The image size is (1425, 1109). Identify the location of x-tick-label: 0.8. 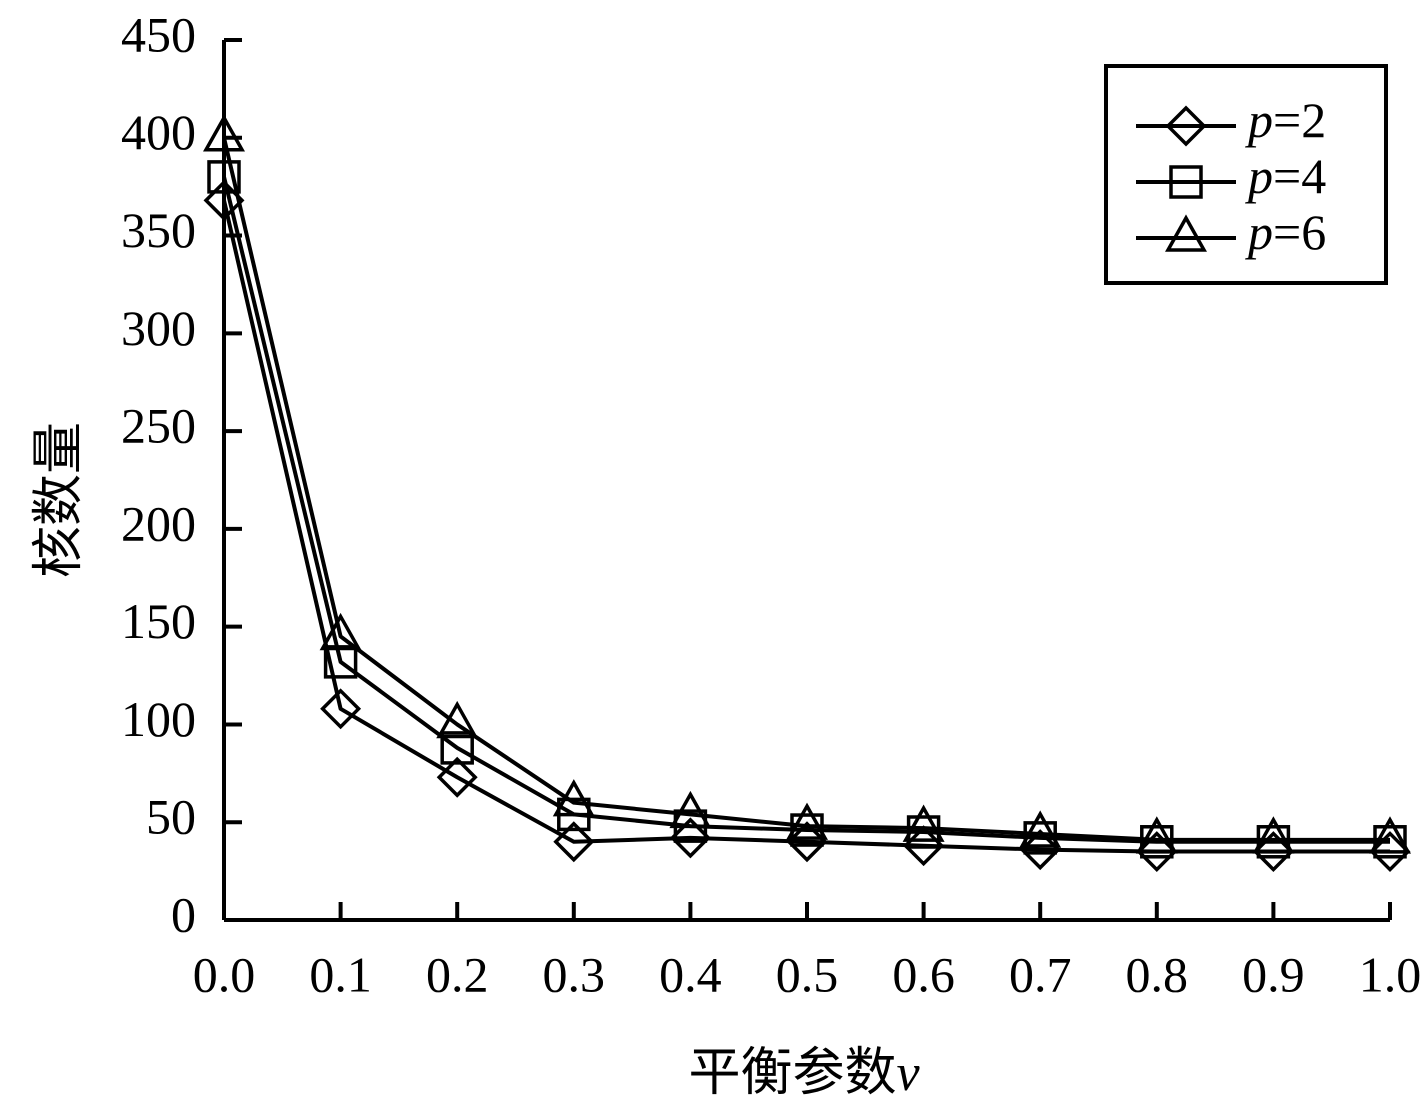
(1157, 974).